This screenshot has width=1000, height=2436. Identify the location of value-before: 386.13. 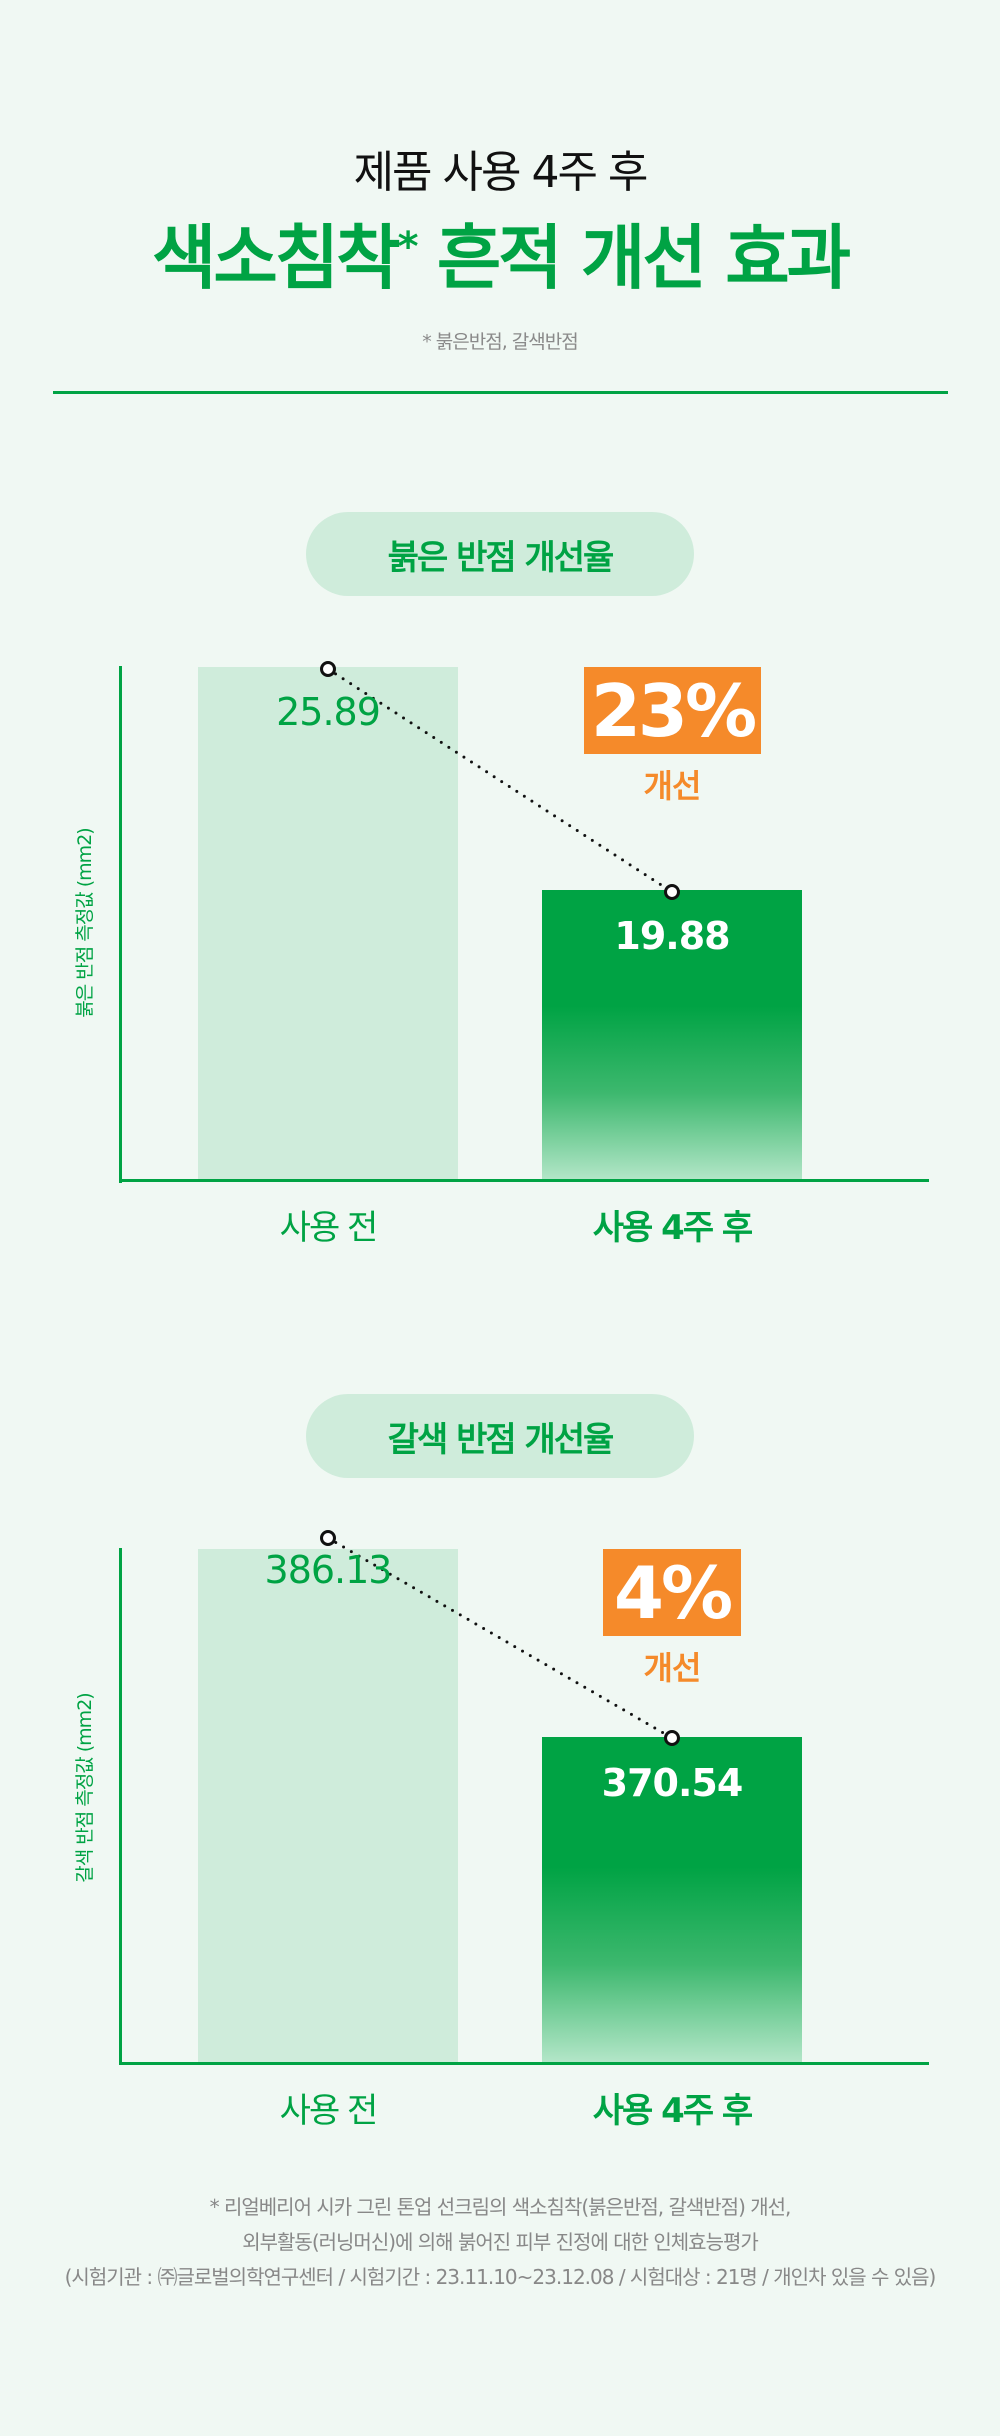
(328, 1570).